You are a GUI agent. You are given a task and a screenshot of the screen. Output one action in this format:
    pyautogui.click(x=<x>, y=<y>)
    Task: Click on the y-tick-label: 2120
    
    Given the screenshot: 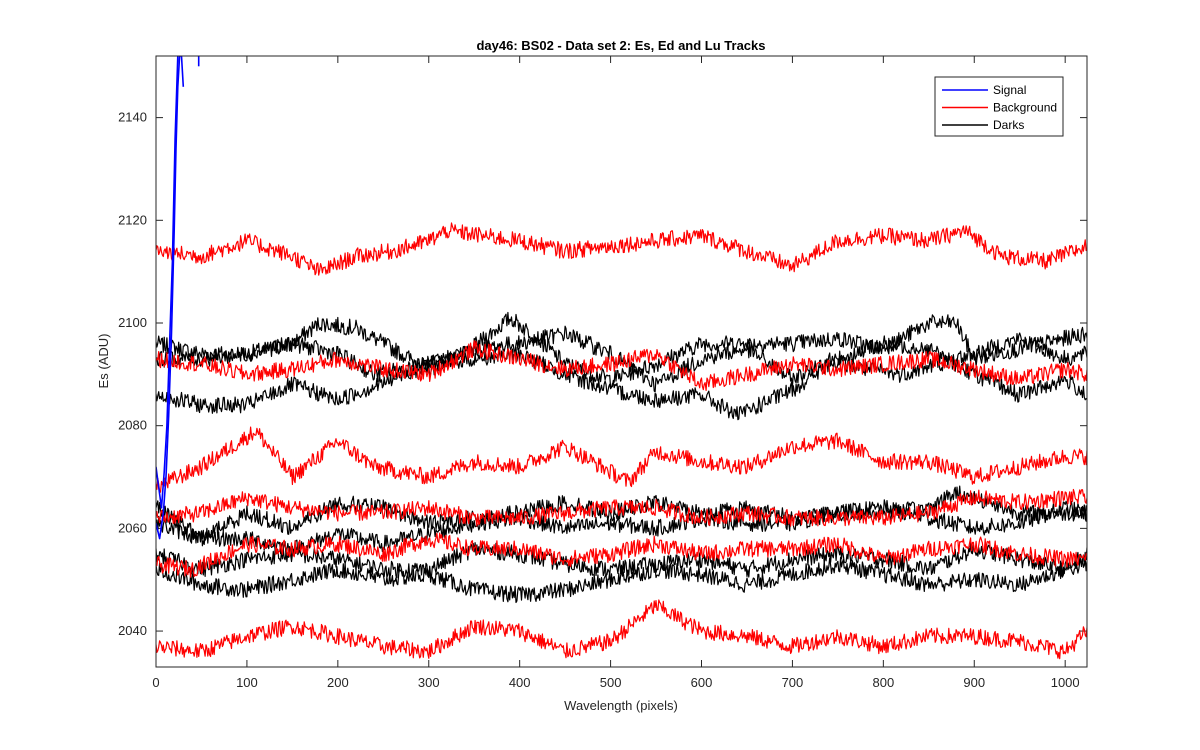 What is the action you would take?
    pyautogui.click(x=132, y=219)
    